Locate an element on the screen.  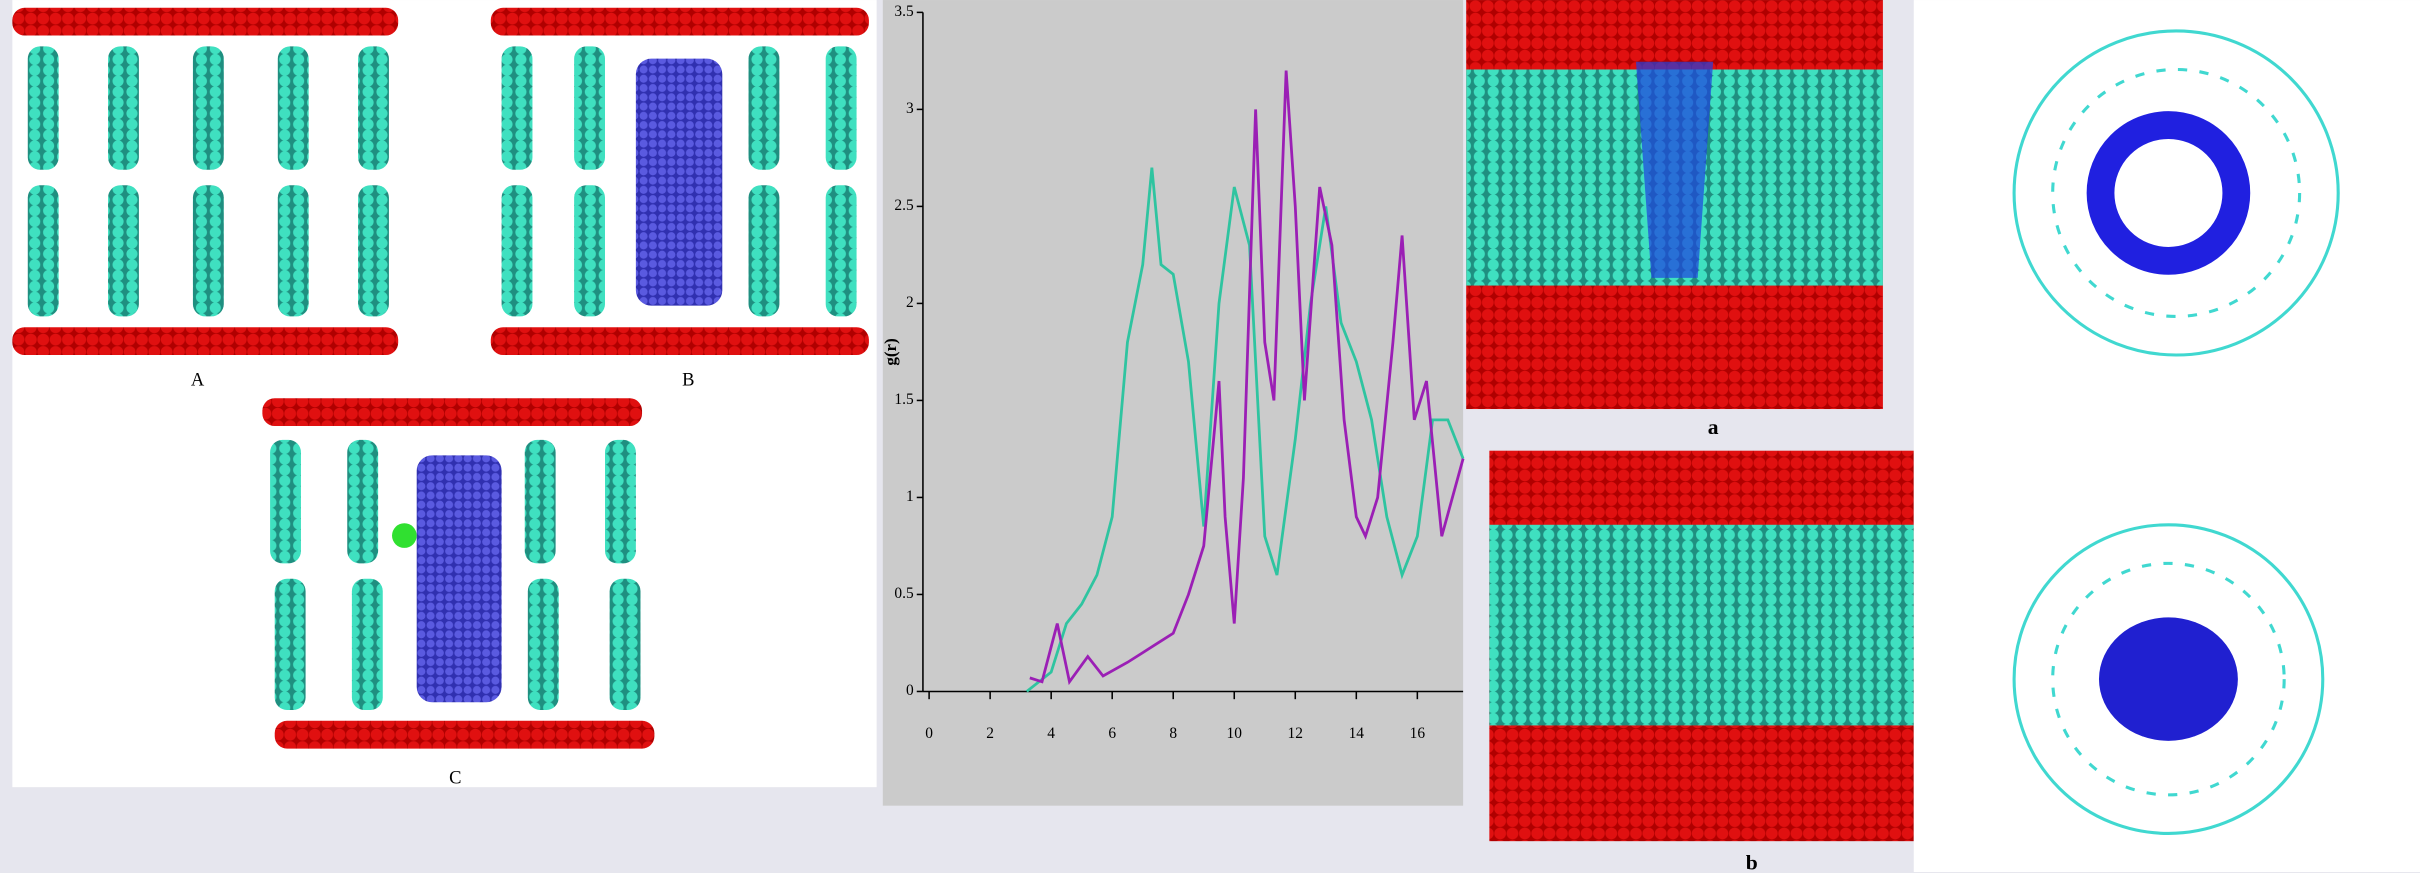
panel-label: b is located at coordinates (1752, 861).